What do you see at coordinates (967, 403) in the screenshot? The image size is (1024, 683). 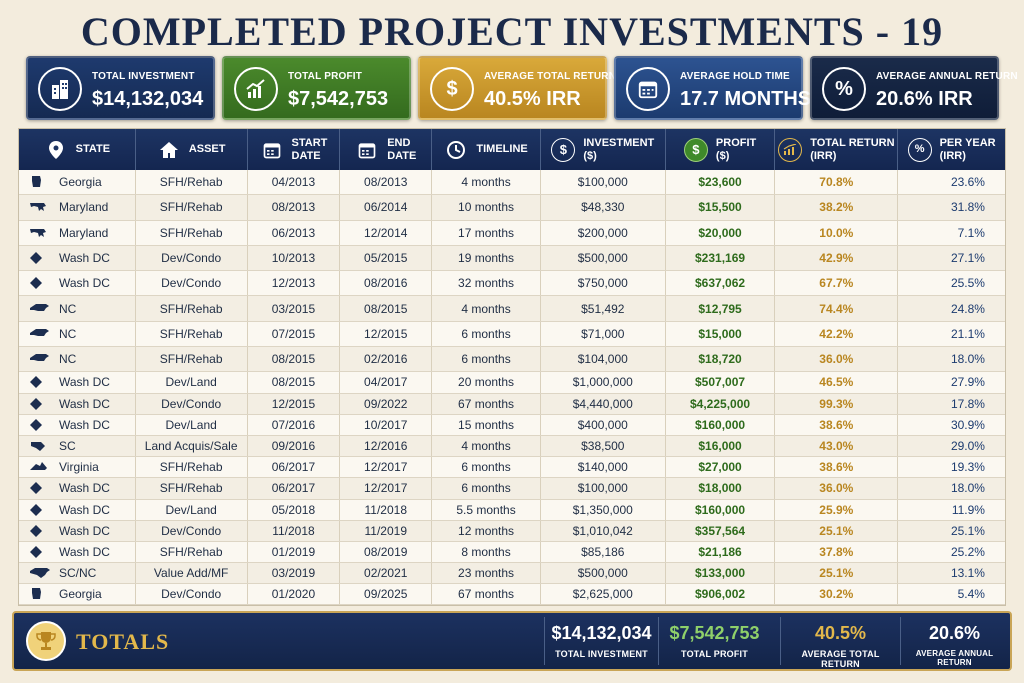 I see `cell-per-year: 17.8%` at bounding box center [967, 403].